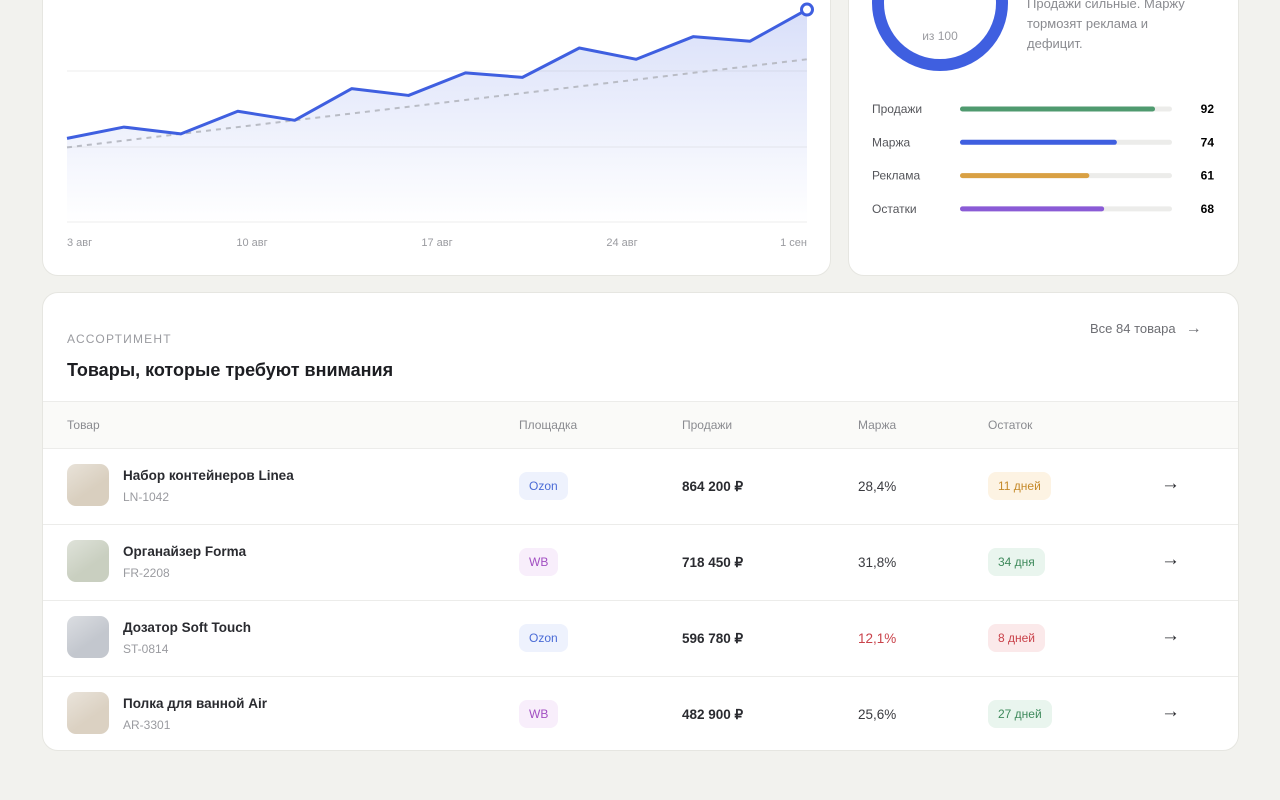 This screenshot has height=800, width=1280. Describe the element at coordinates (877, 562) in the screenshot. I see `margin: 31,8%` at that location.